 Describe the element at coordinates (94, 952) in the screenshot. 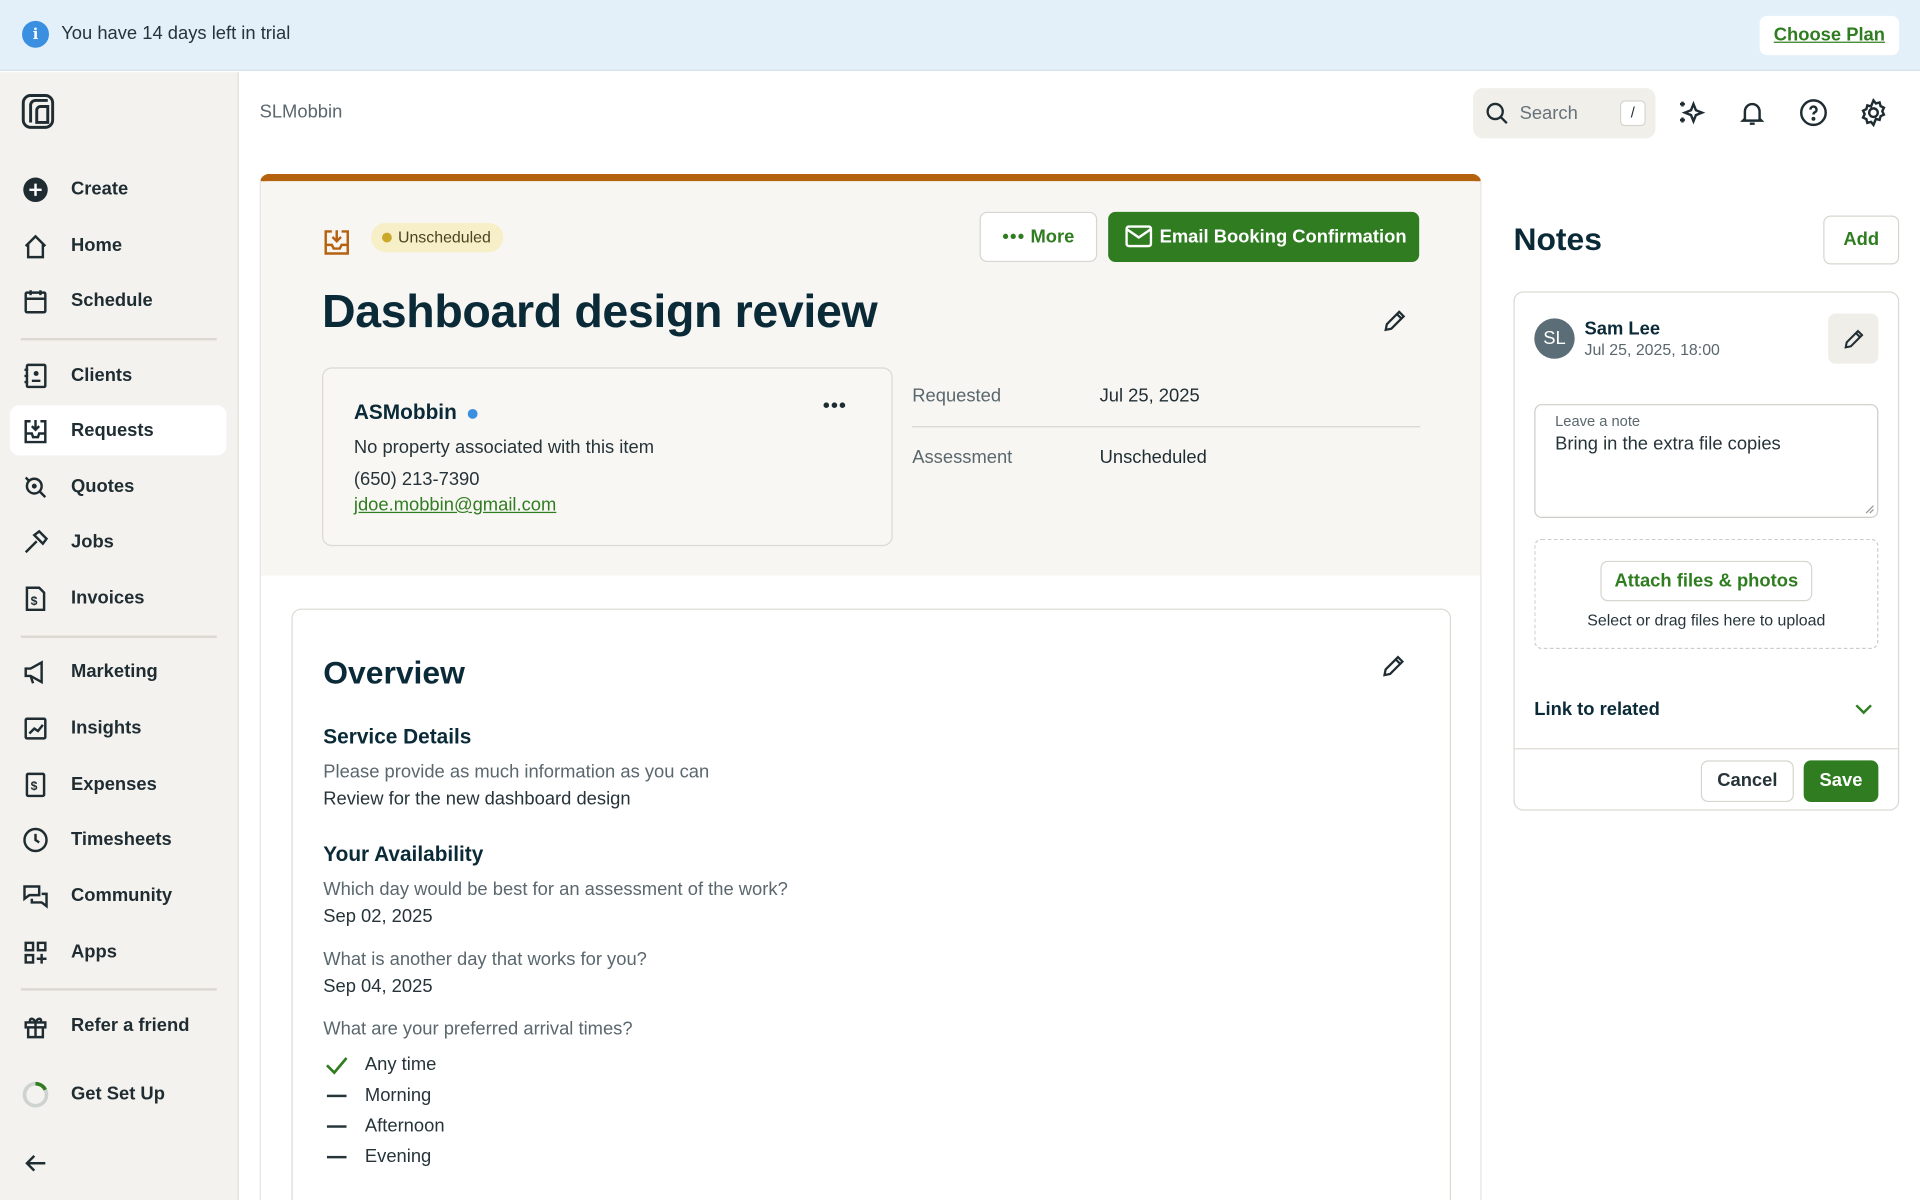

I see `sidebar-item-label: Apps` at that location.